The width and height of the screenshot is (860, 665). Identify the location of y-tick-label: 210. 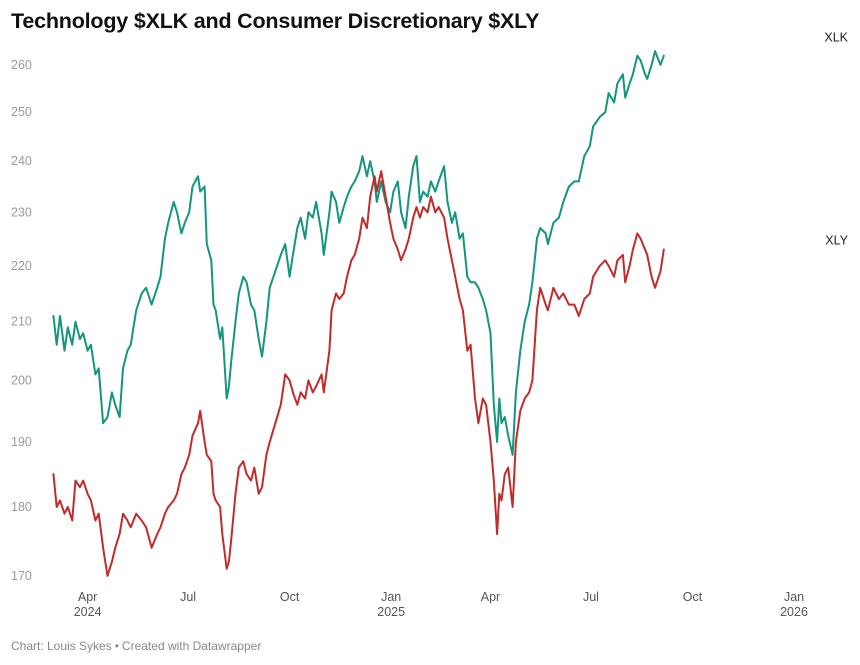
(21, 322).